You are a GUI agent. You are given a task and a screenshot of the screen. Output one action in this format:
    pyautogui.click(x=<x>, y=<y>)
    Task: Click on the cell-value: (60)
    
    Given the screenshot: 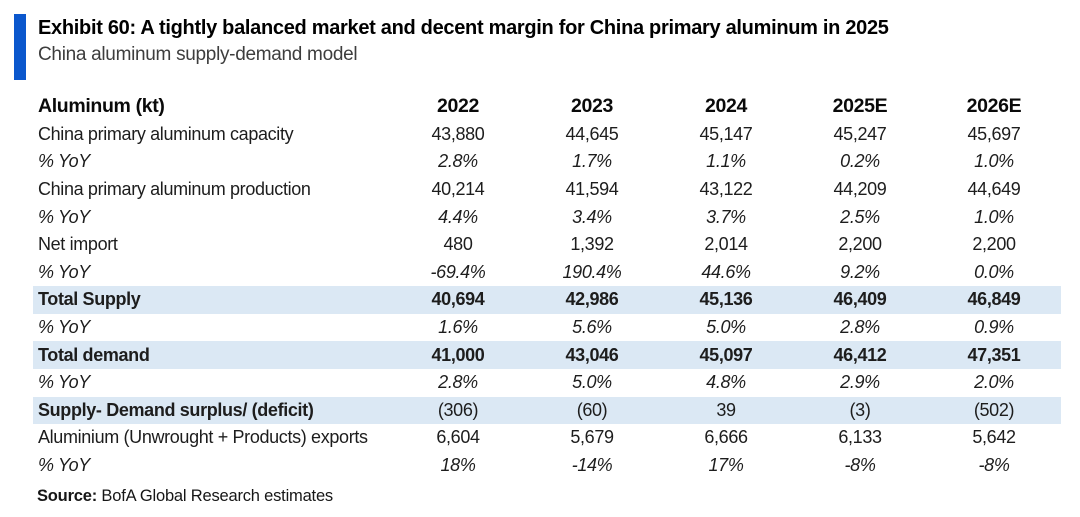 What is the action you would take?
    pyautogui.click(x=592, y=409)
    